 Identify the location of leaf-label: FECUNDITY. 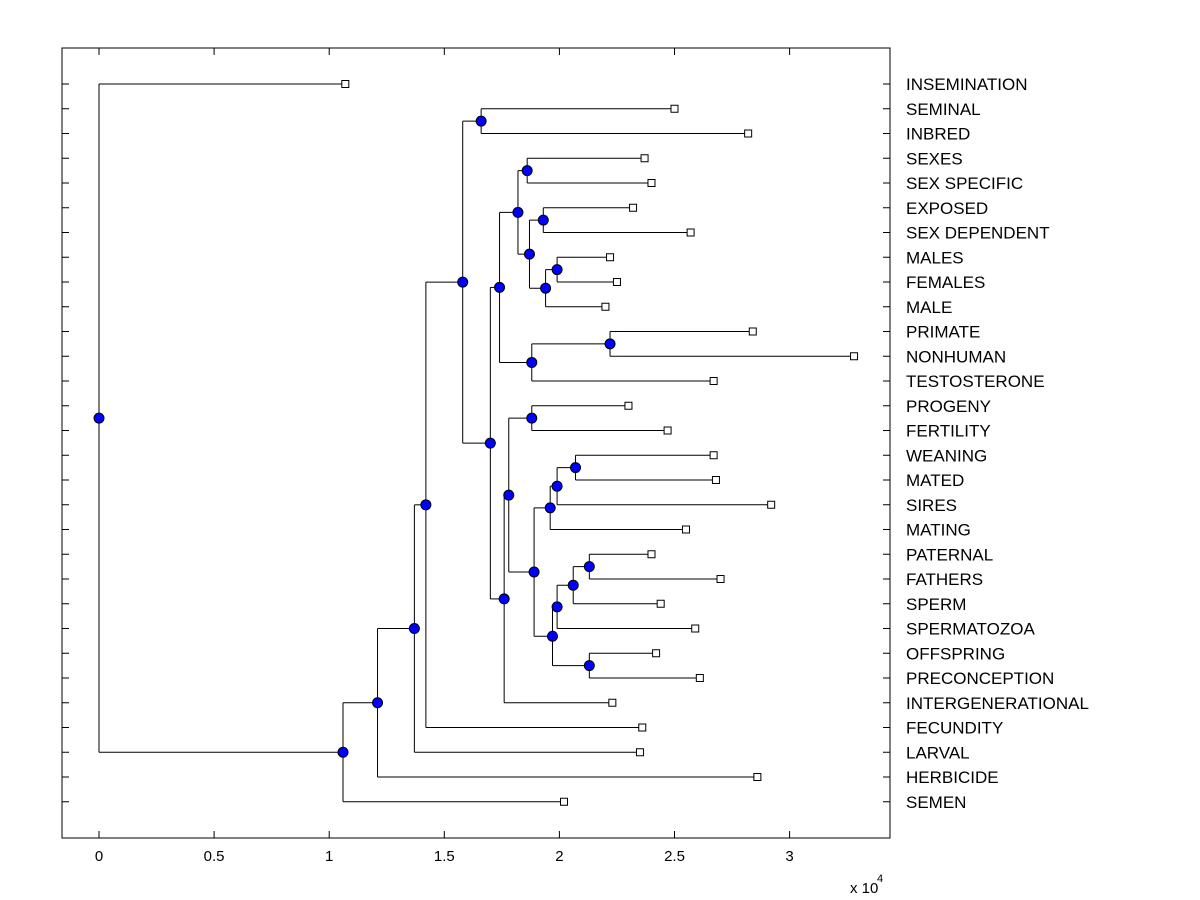
(954, 728).